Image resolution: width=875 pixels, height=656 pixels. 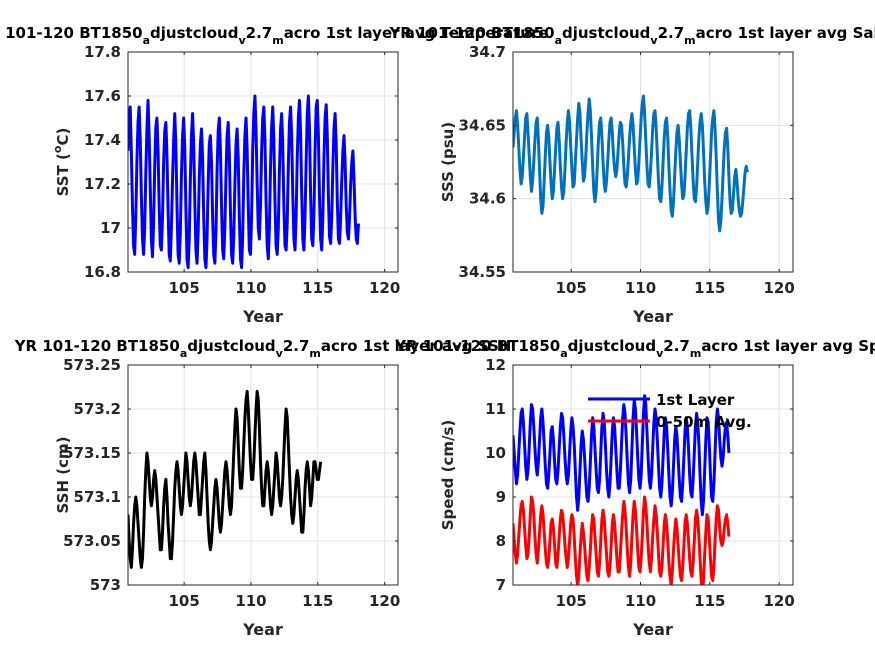 I want to click on y-tick-label: 34.6, so click(x=487, y=199).